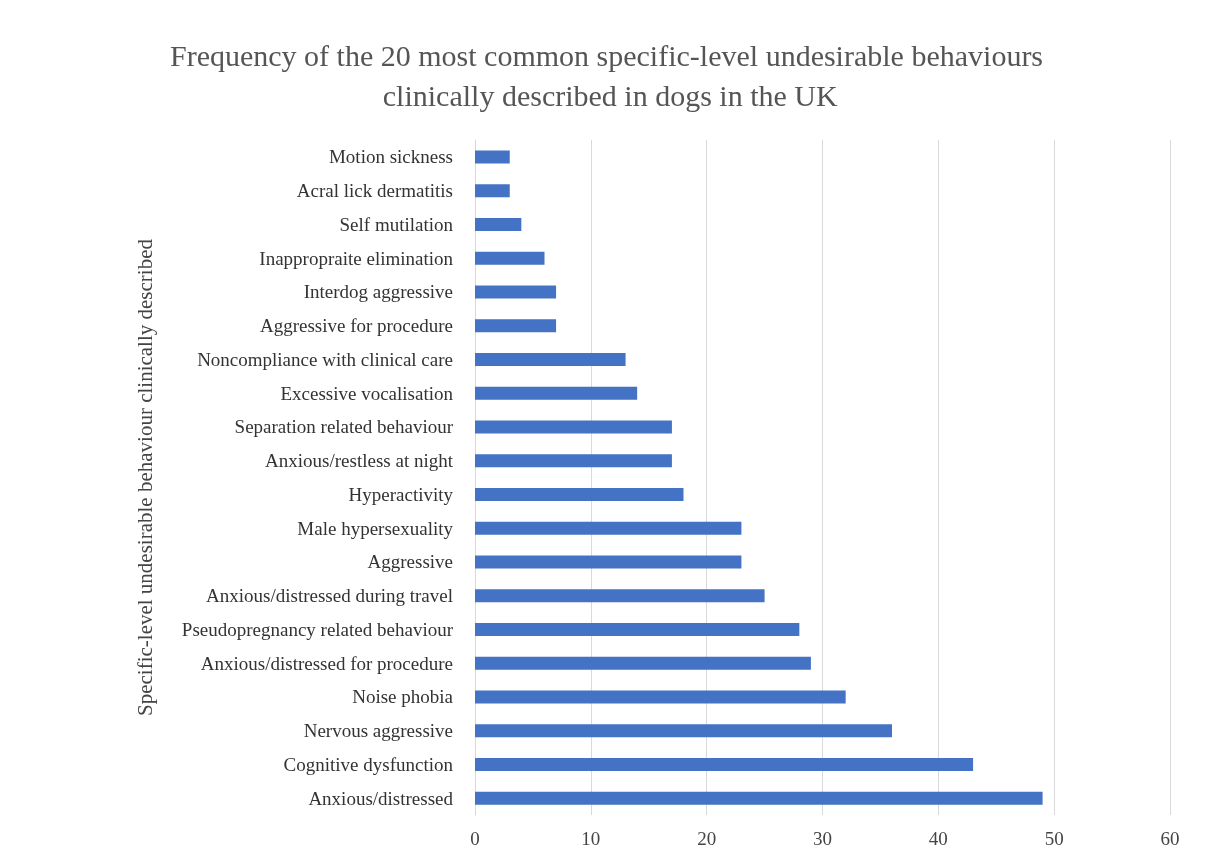 The image size is (1213, 863). I want to click on y-tick-label: Anxious/distressed for procedure, so click(326, 663).